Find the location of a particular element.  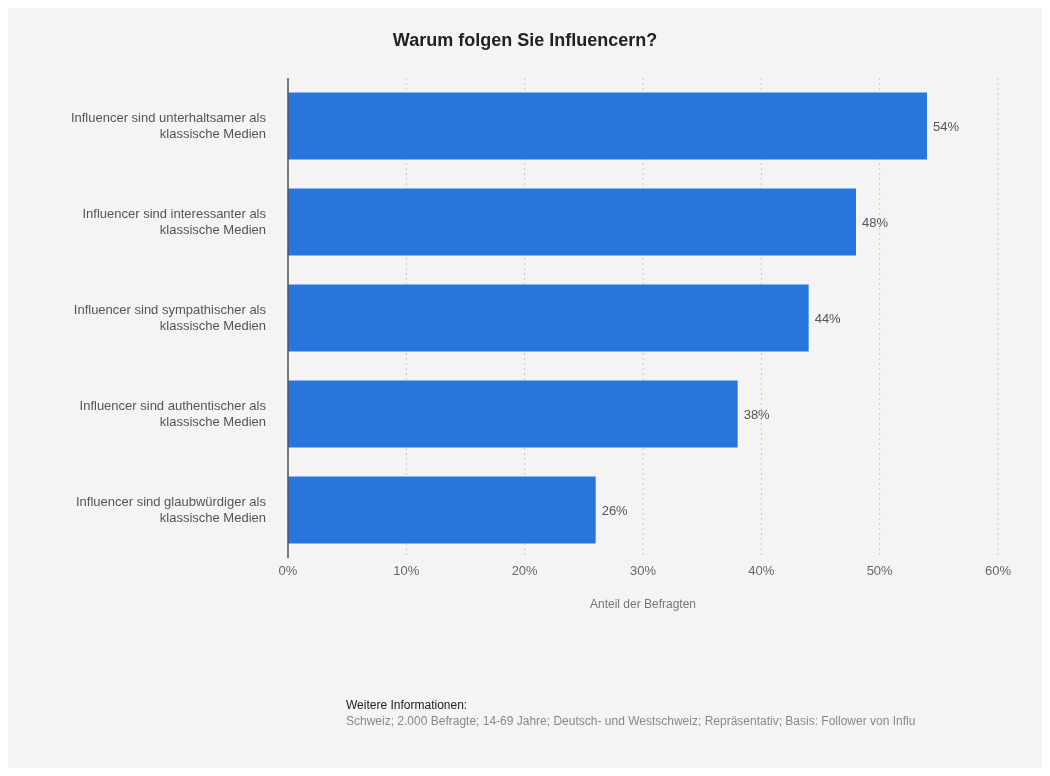

y-tick-label: Influencer sind authentischer als klassische Medien is located at coordinates (173, 413).